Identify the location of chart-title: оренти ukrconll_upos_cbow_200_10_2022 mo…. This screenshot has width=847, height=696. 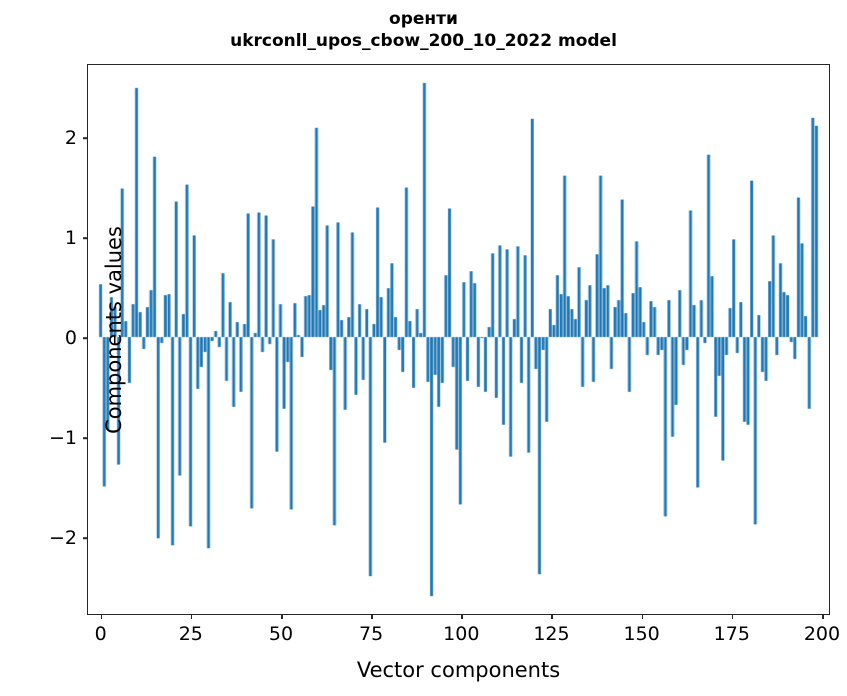
(423, 30).